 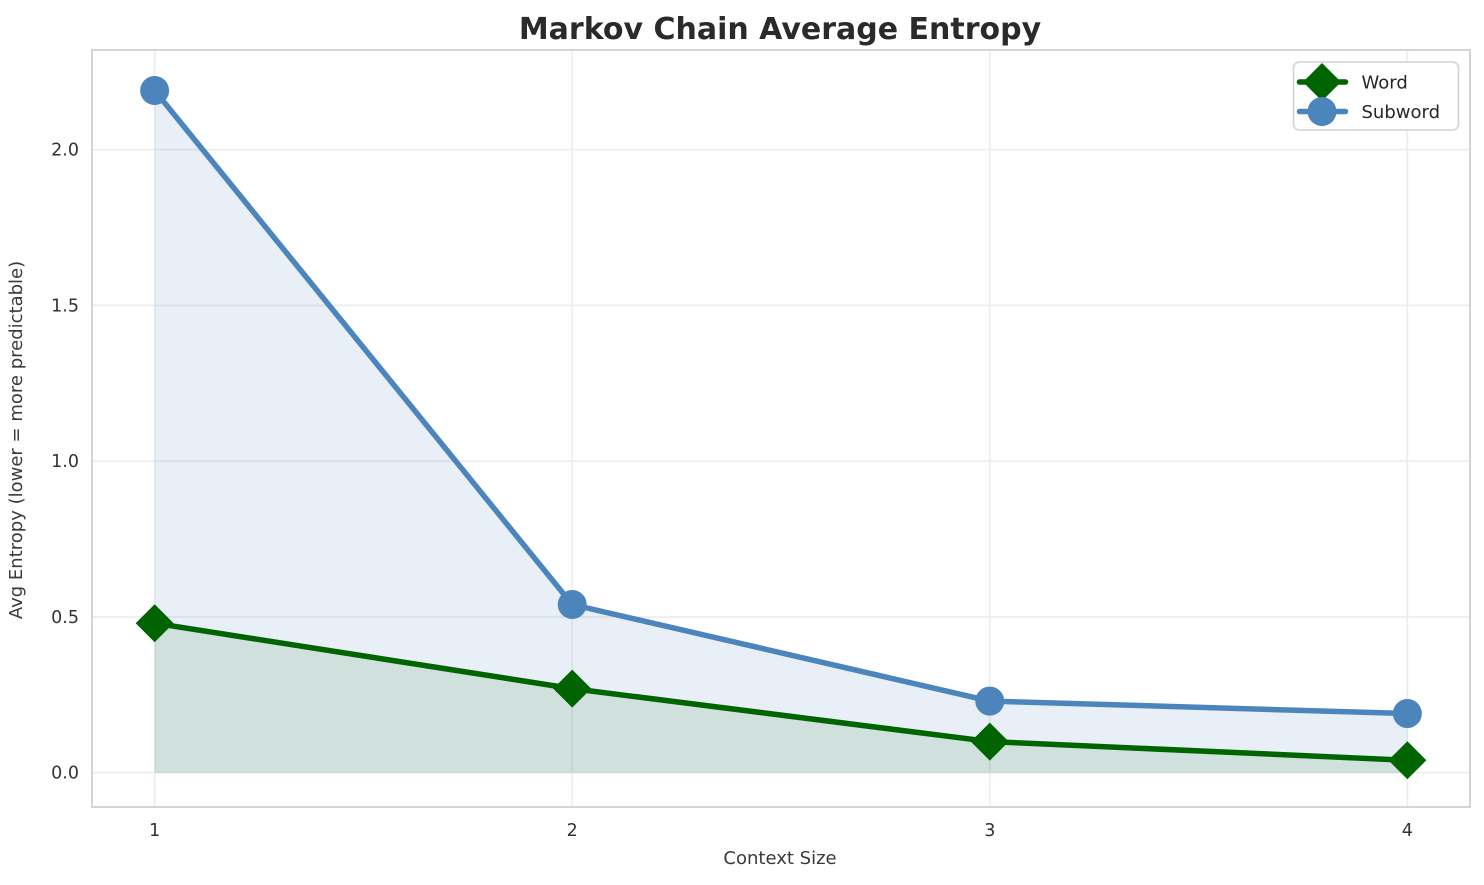 I want to click on series-line-word, so click(x=781, y=692).